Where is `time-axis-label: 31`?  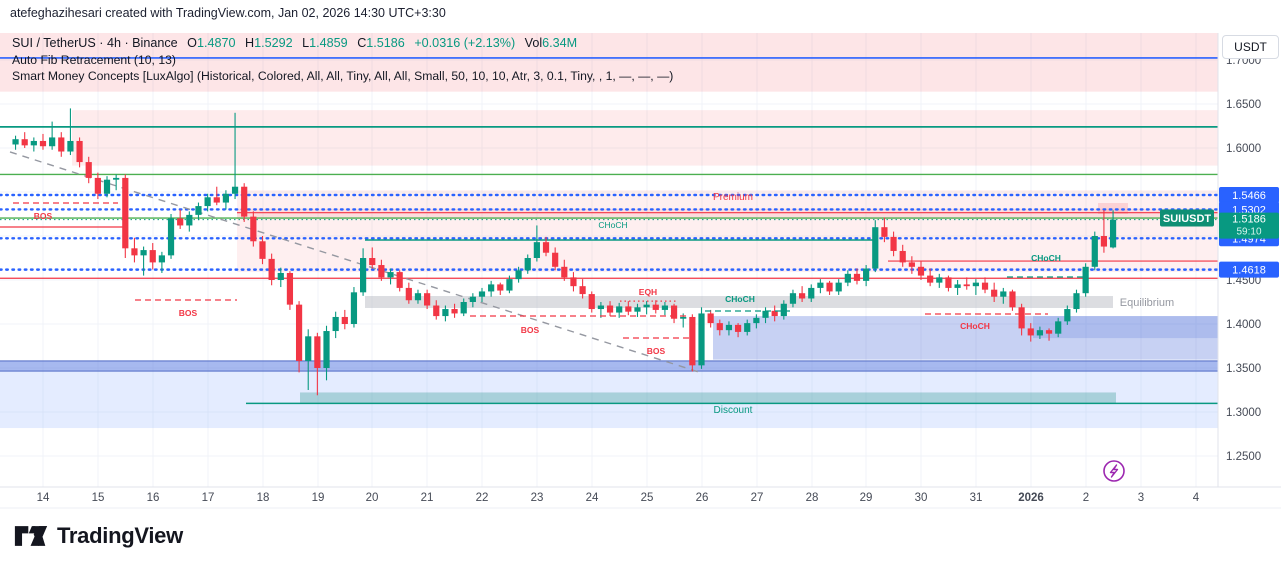 time-axis-label: 31 is located at coordinates (976, 498).